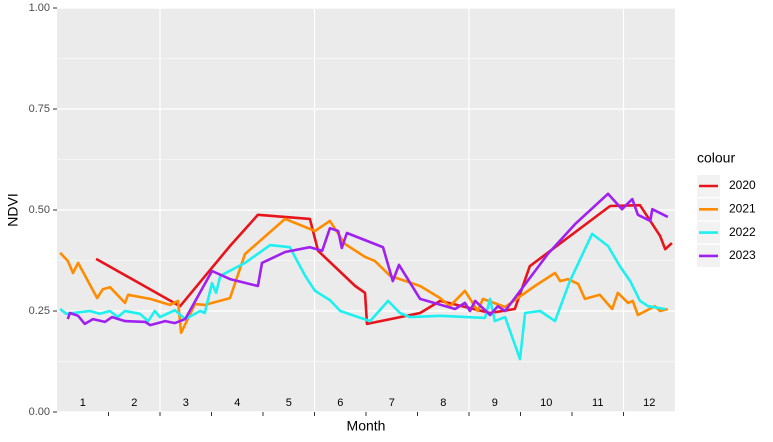 This screenshot has width=773, height=442. Describe the element at coordinates (39, 109) in the screenshot. I see `y-tick-label: 0.75` at that location.